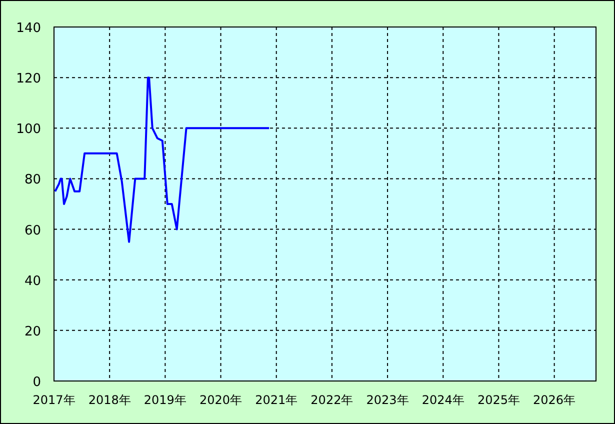 Image resolution: width=615 pixels, height=424 pixels. What do you see at coordinates (32, 281) in the screenshot?
I see `y-tick-label: 40` at bounding box center [32, 281].